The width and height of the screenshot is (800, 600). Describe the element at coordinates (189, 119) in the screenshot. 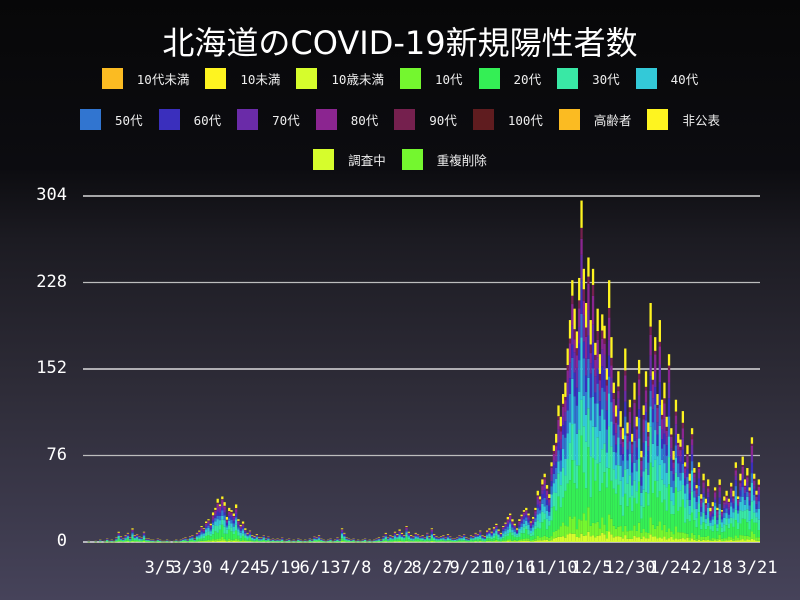

I see `legend-item: 60代` at that location.